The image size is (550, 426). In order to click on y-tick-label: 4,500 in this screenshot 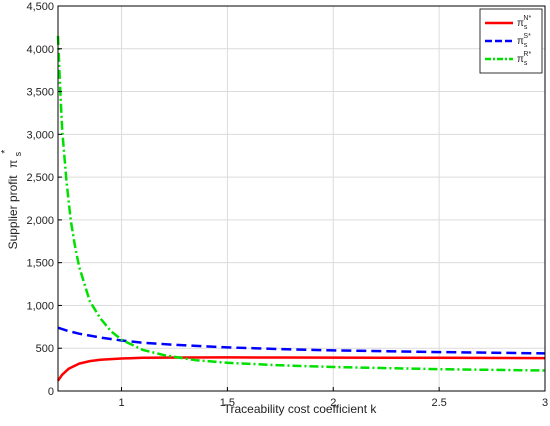, I will do `click(40, 7)`.